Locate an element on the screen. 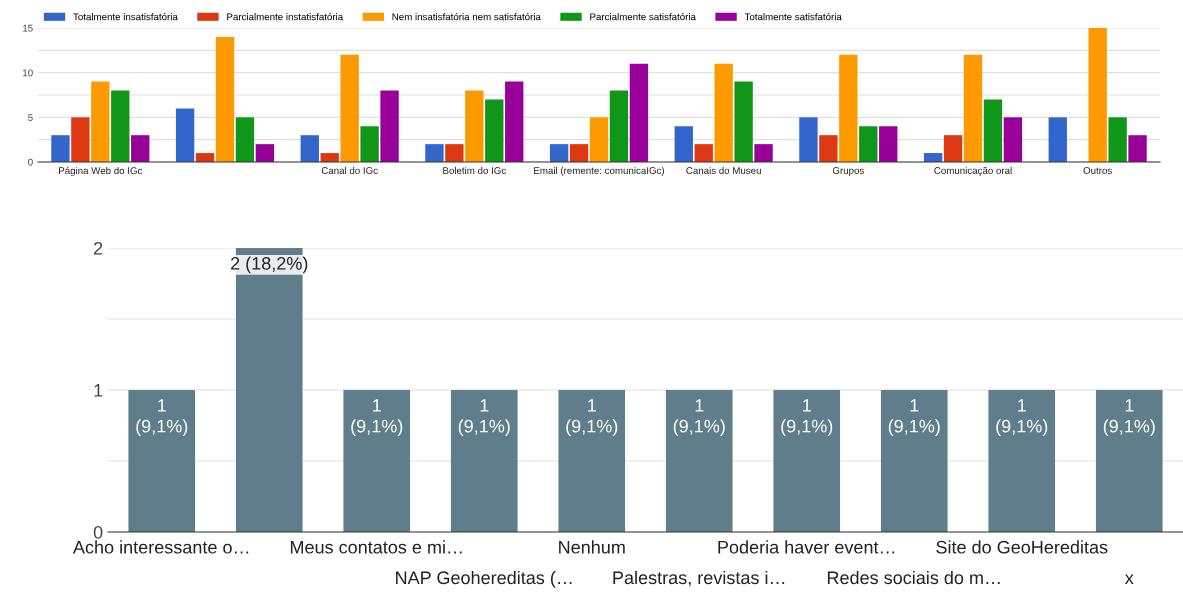  y-tick-label: 5 is located at coordinates (30, 117).